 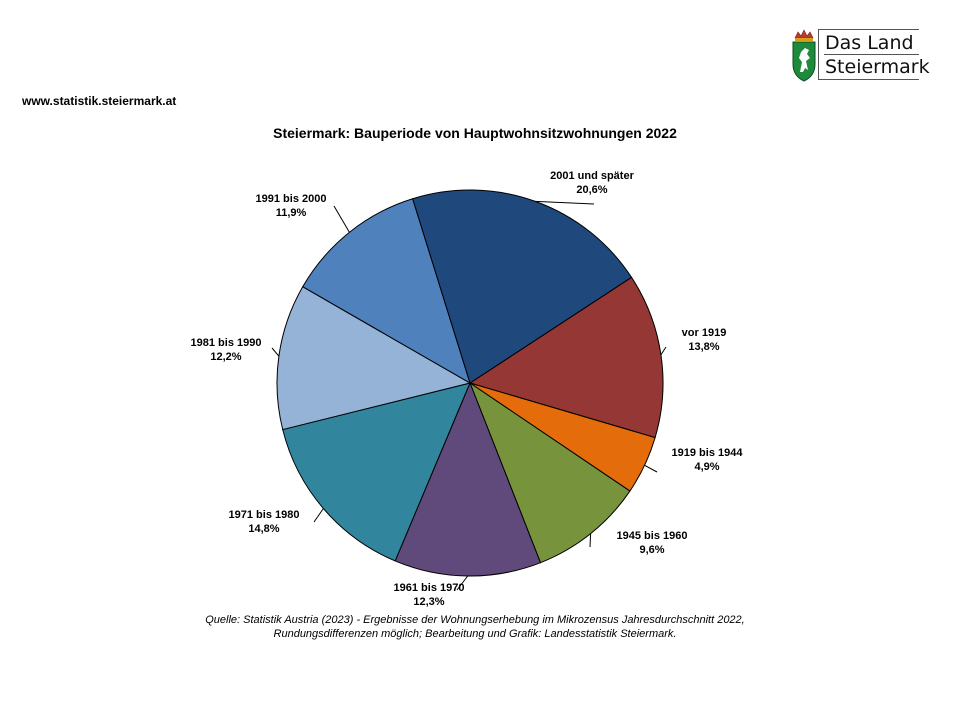 I want to click on slice-value-label: 14,8%, so click(x=263, y=529).